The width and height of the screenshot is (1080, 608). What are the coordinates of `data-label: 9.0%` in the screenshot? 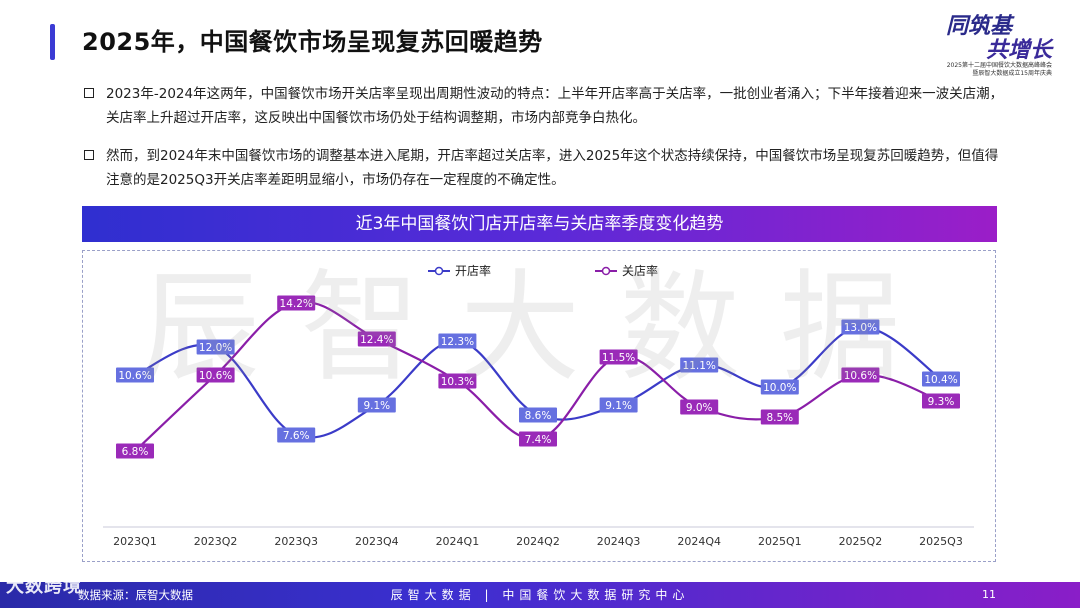 It's located at (699, 408).